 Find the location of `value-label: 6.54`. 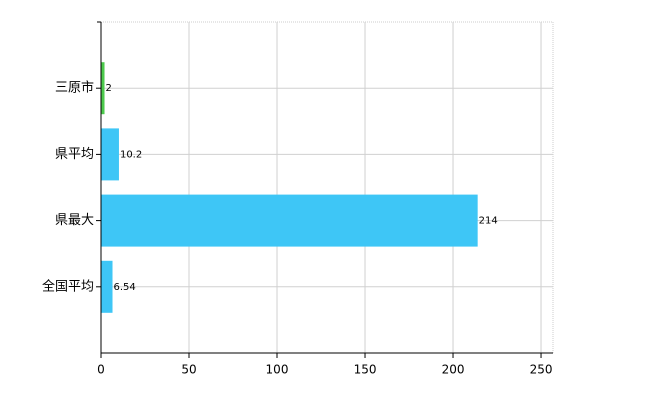

value-label: 6.54 is located at coordinates (125, 287).